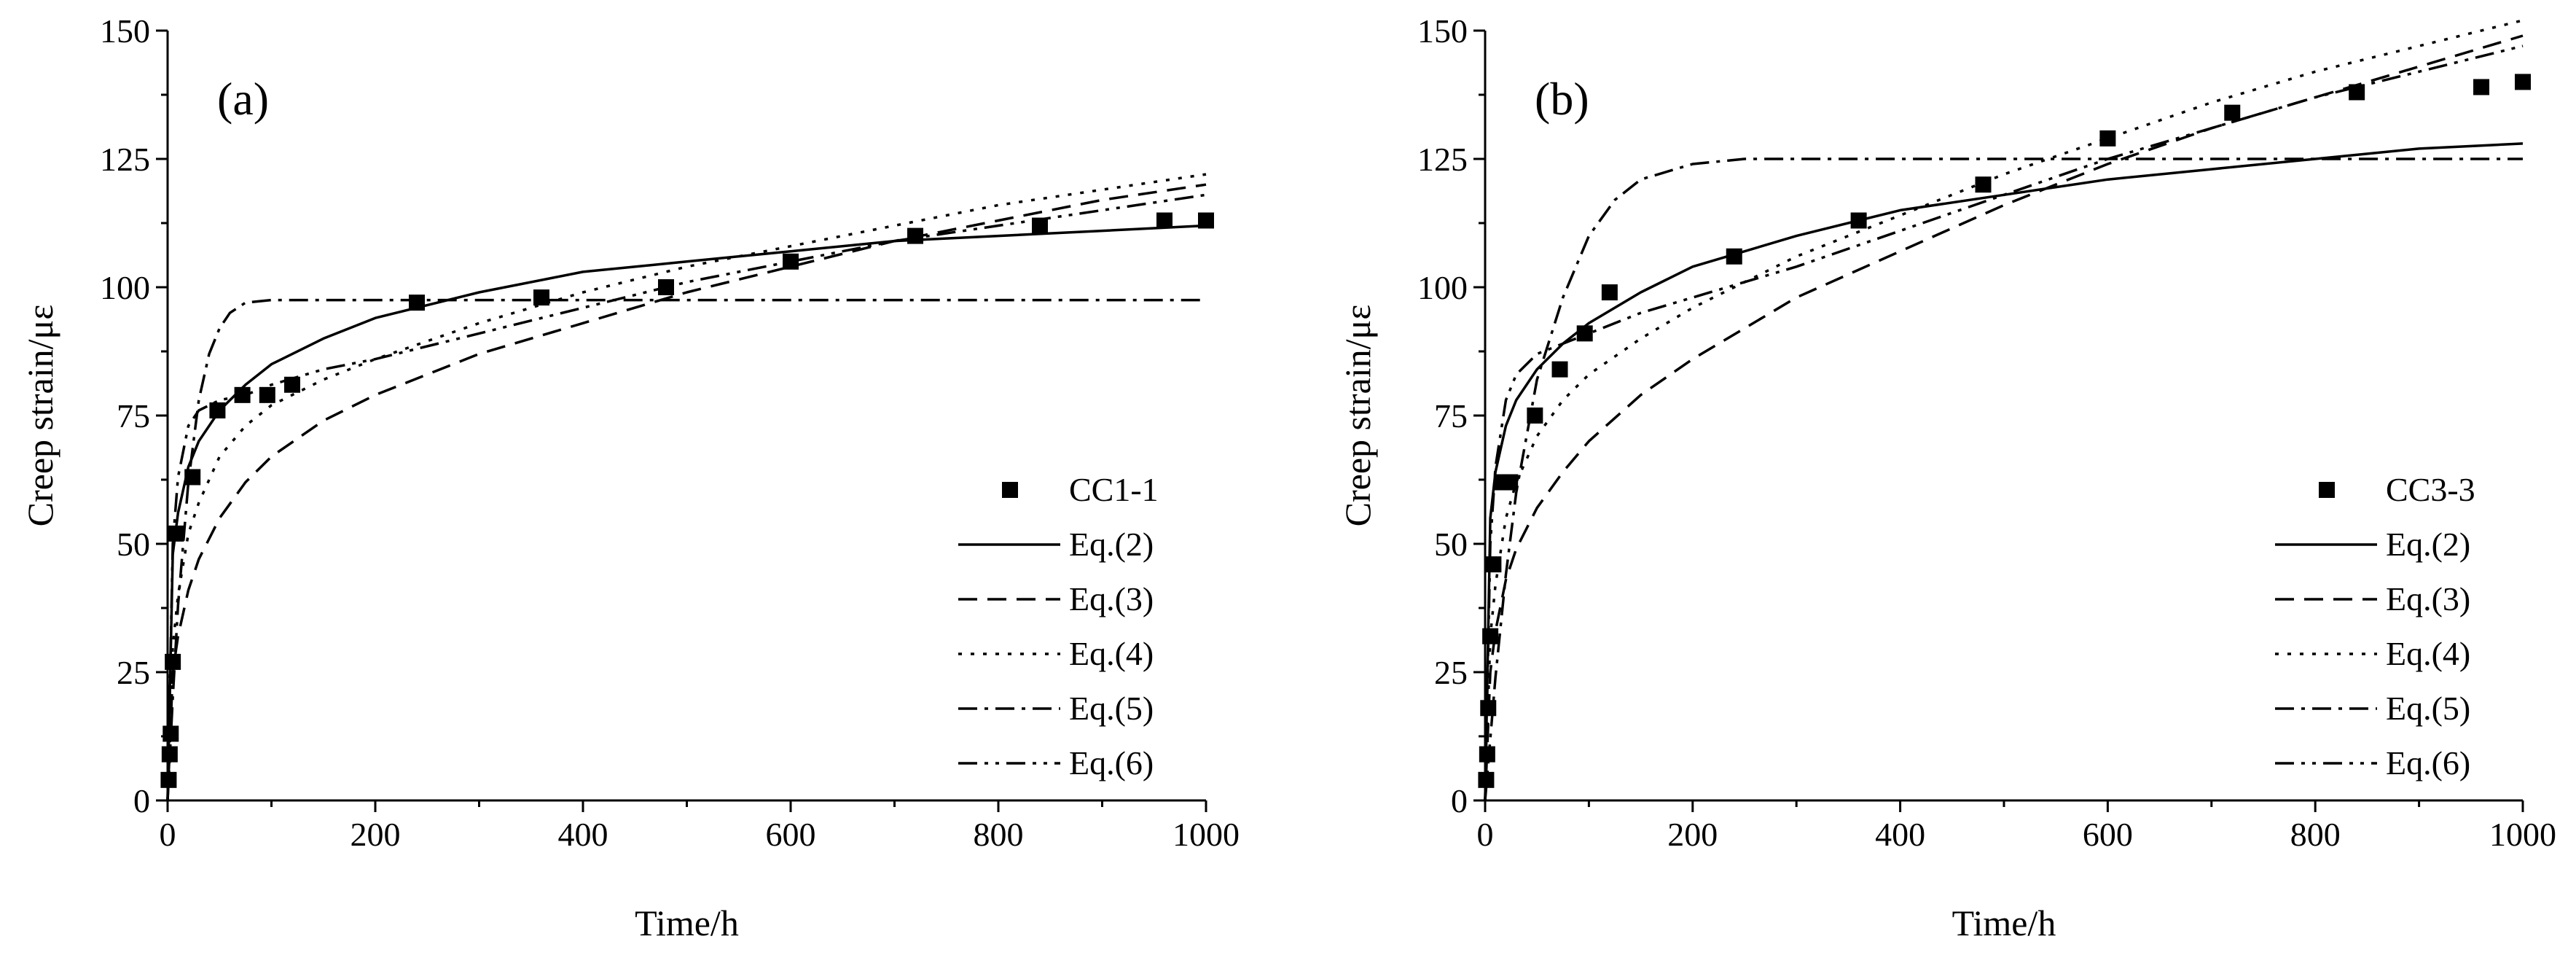 The width and height of the screenshot is (2576, 955). What do you see at coordinates (2430, 489) in the screenshot?
I see `legend-label: CC3-3` at bounding box center [2430, 489].